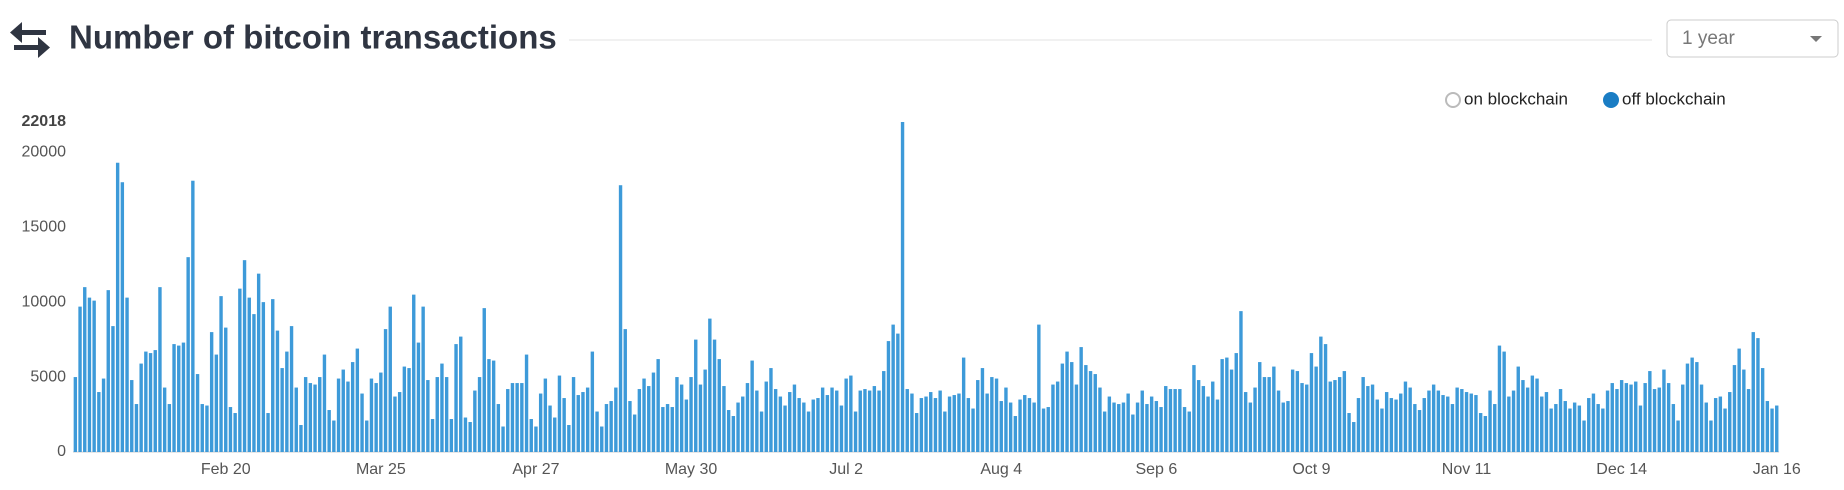 The width and height of the screenshot is (1844, 490). Describe the element at coordinates (44, 301) in the screenshot. I see `y-tick-label: 10000` at that location.